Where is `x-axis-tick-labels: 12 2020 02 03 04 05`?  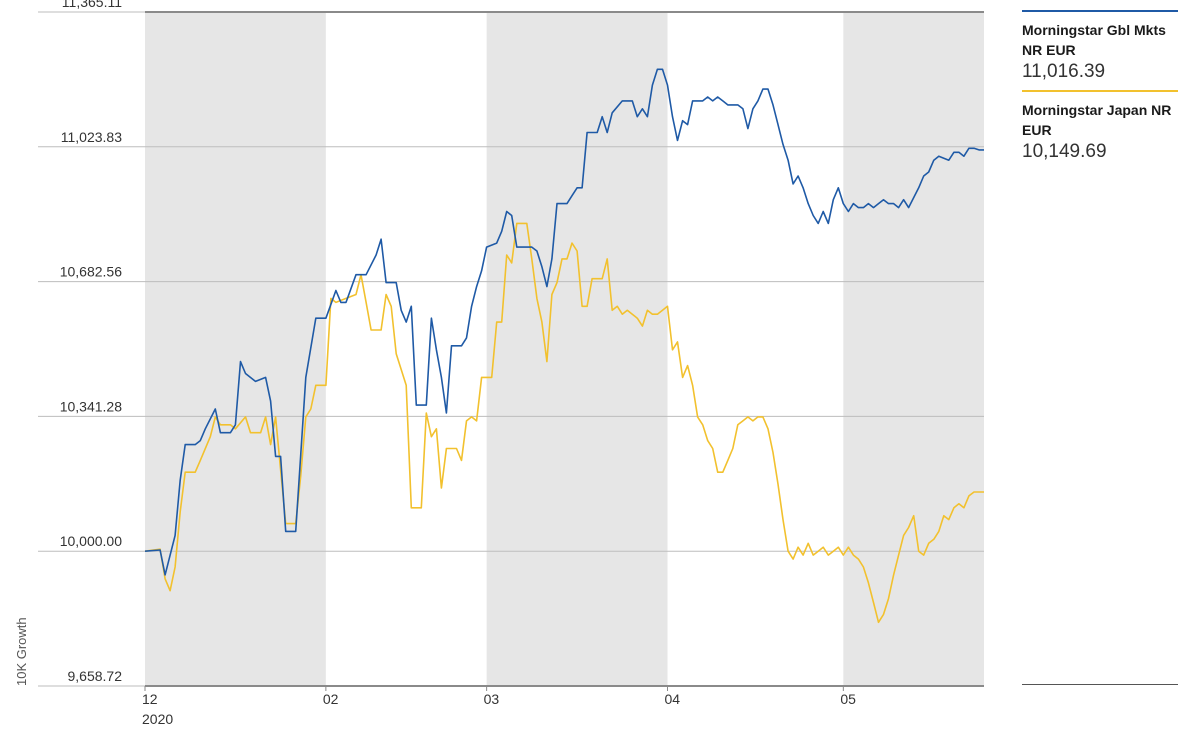
x-axis-tick-labels: 12 2020 02 03 04 05 is located at coordinates (499, 706).